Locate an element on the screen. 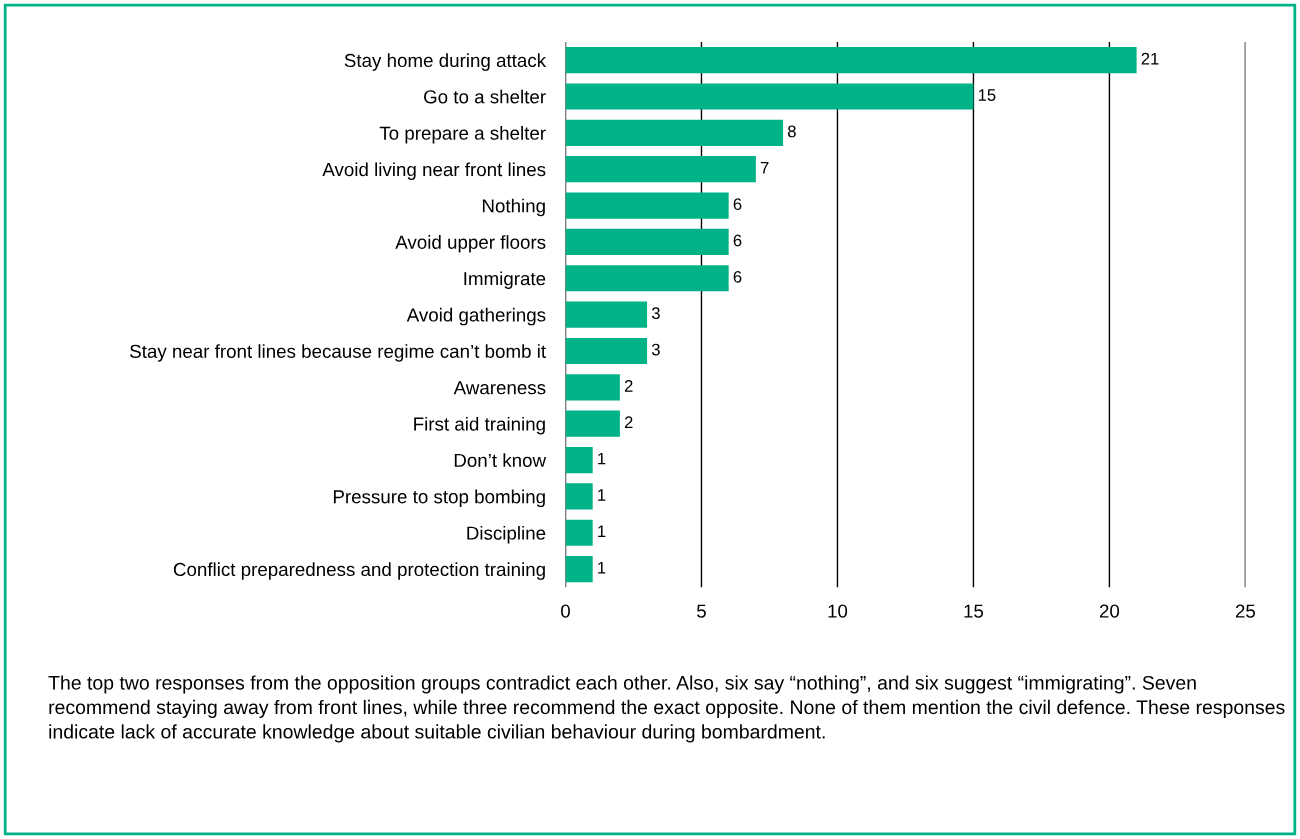  y-tick-label: Pressure to stop bombing is located at coordinates (439, 498).